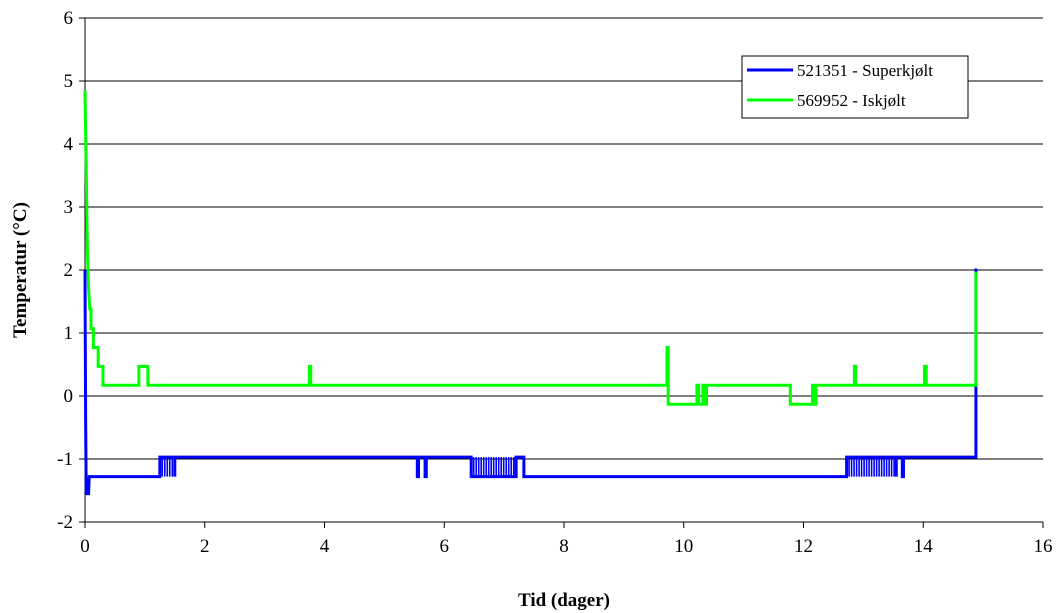 Image resolution: width=1058 pixels, height=613 pixels. Describe the element at coordinates (69, 270) in the screenshot. I see `y-tick-label: 2` at that location.